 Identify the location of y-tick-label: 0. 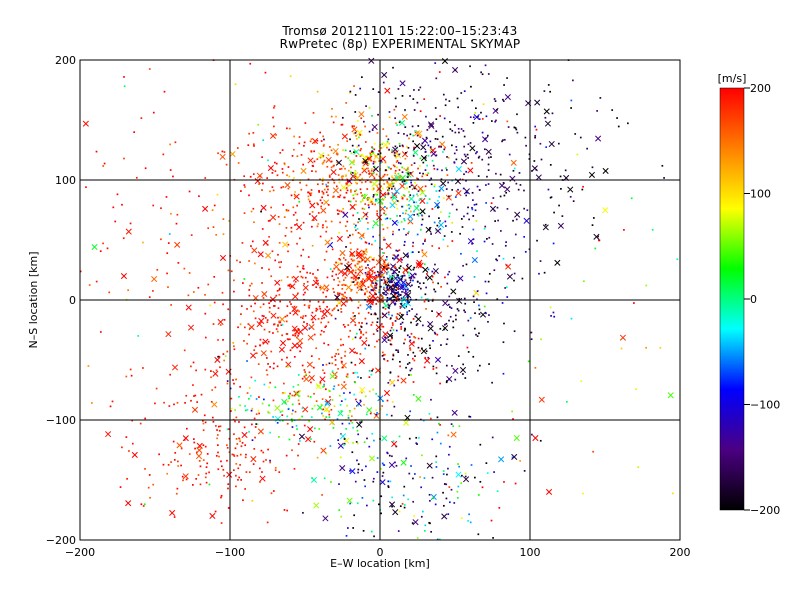
(72, 300).